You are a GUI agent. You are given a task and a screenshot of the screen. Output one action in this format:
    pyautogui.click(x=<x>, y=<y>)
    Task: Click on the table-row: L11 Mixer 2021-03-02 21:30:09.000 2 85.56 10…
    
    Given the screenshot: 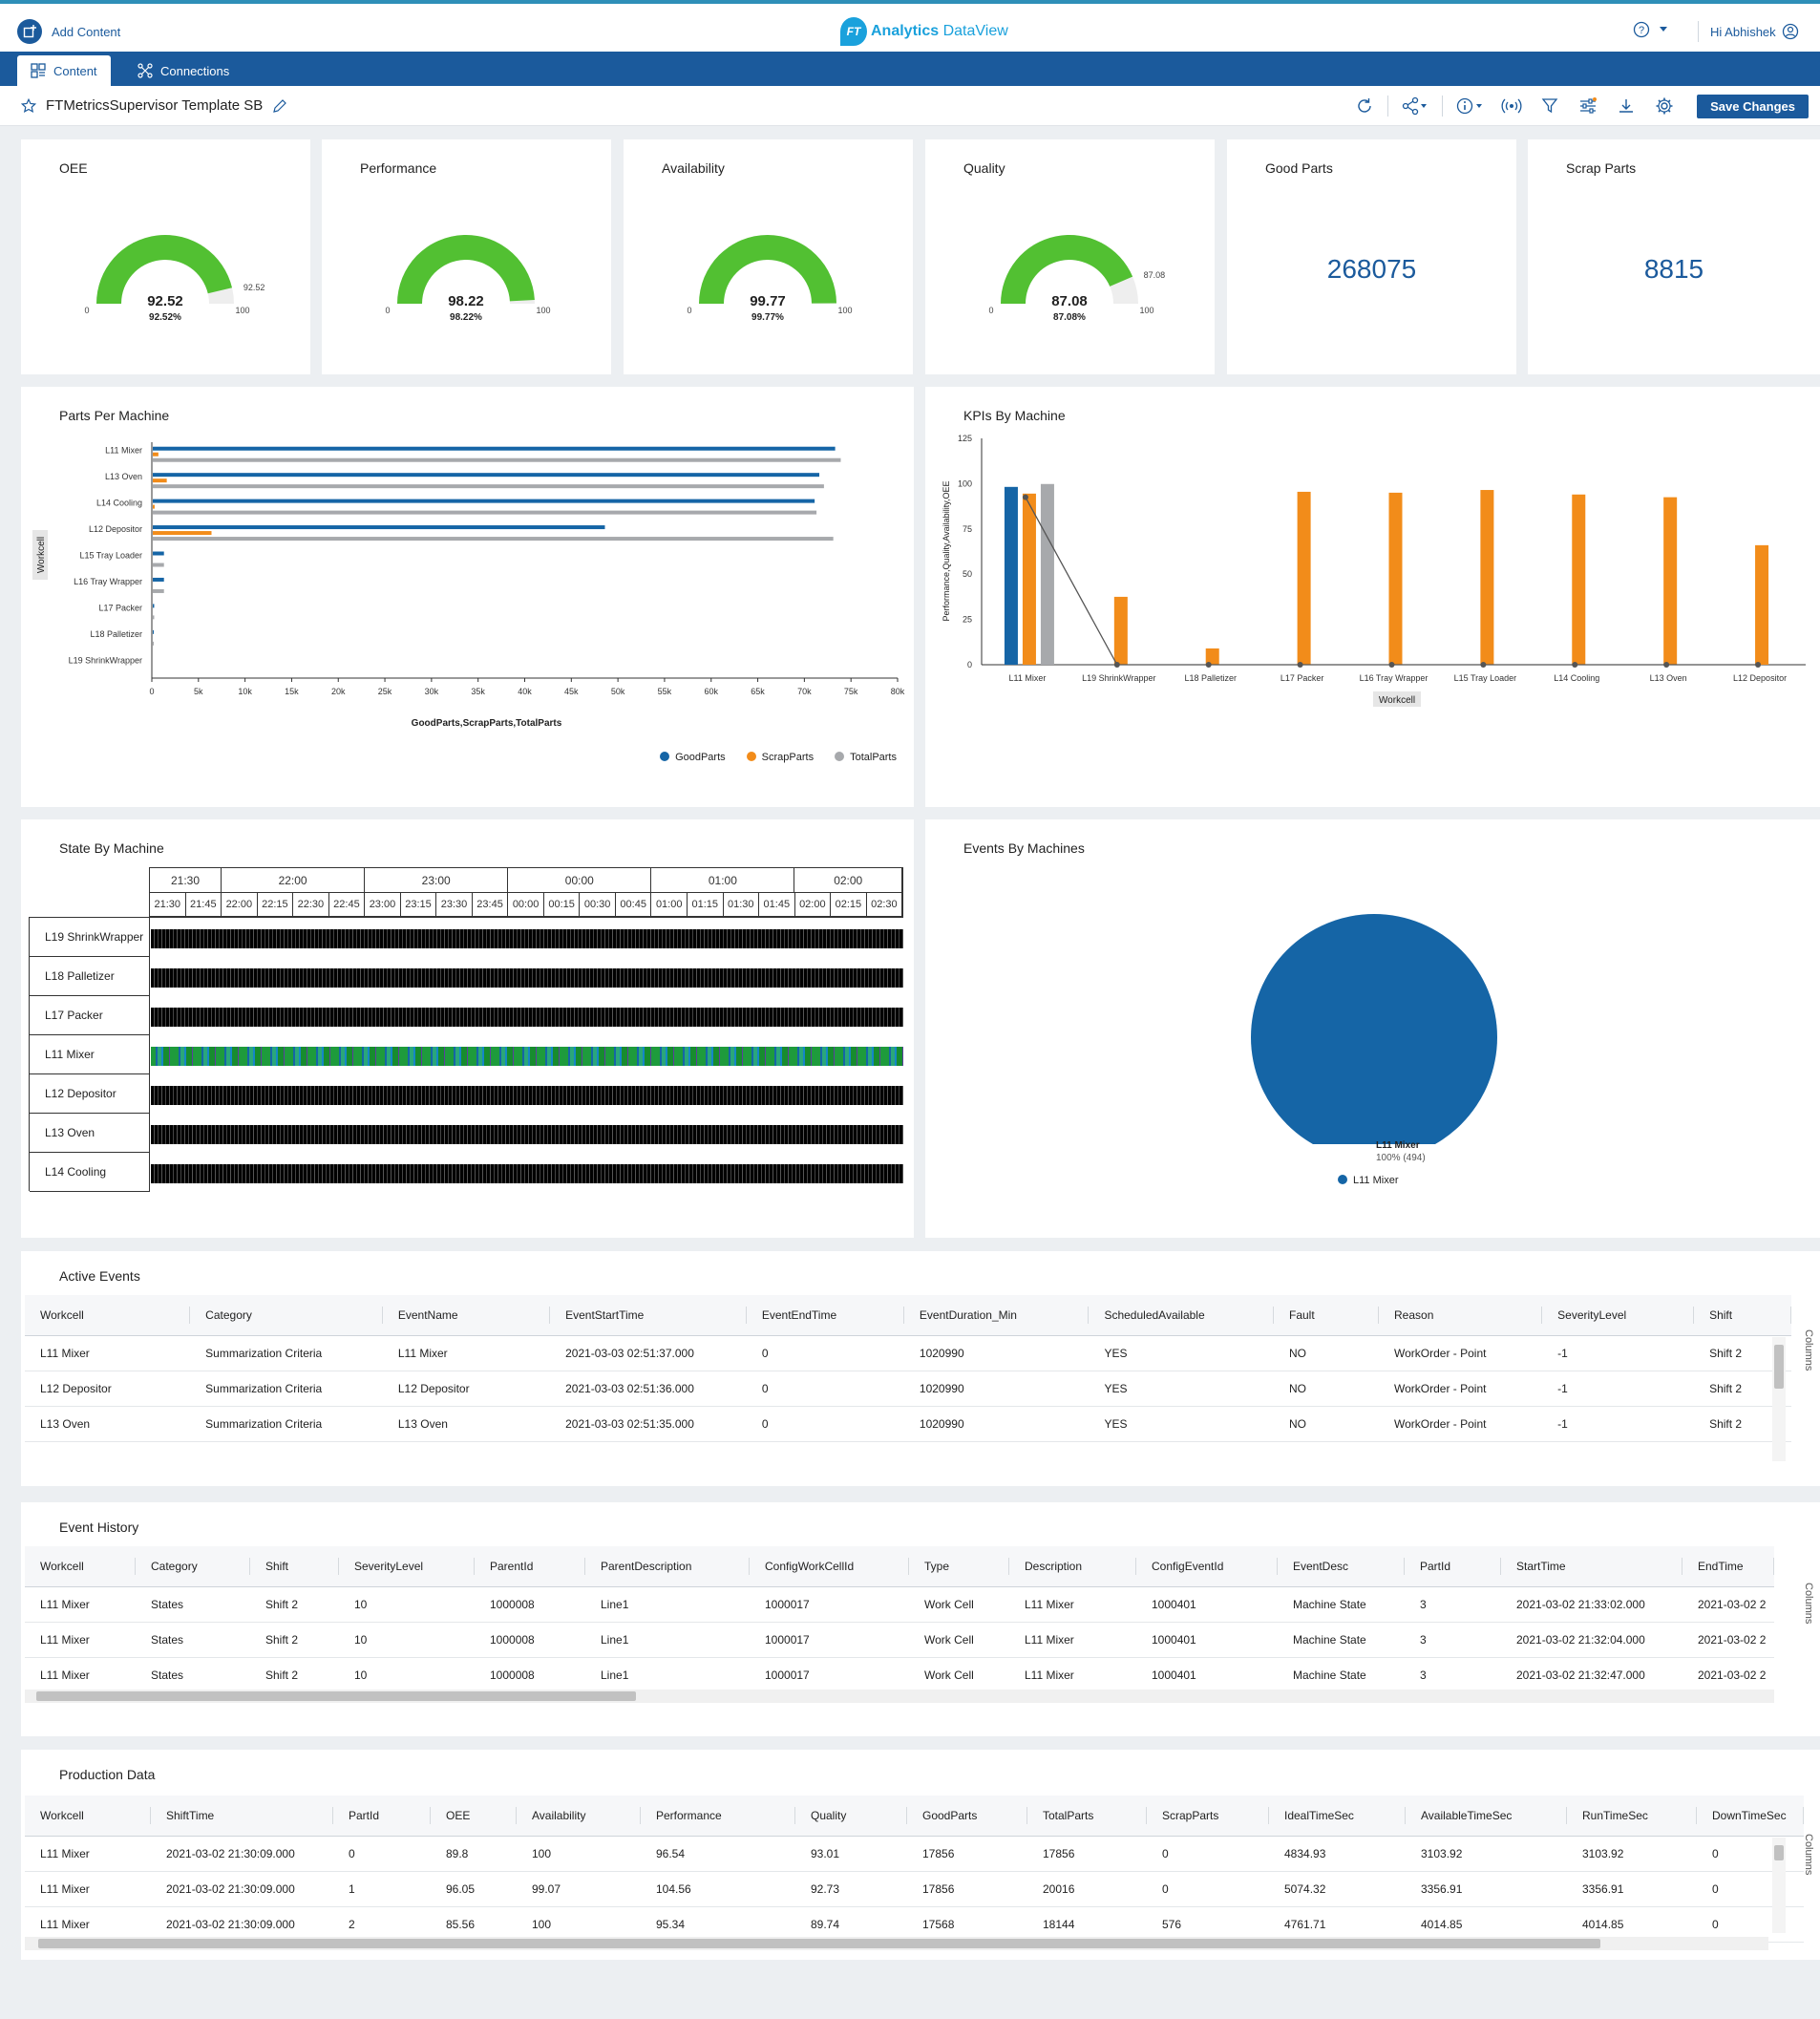 What is the action you would take?
    pyautogui.click(x=915, y=1924)
    